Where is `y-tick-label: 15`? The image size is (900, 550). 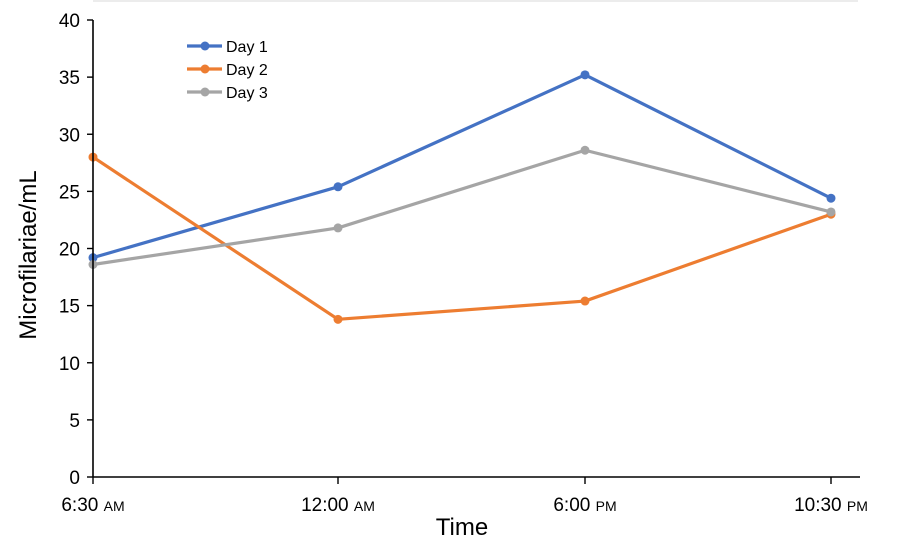 y-tick-label: 15 is located at coordinates (69, 307).